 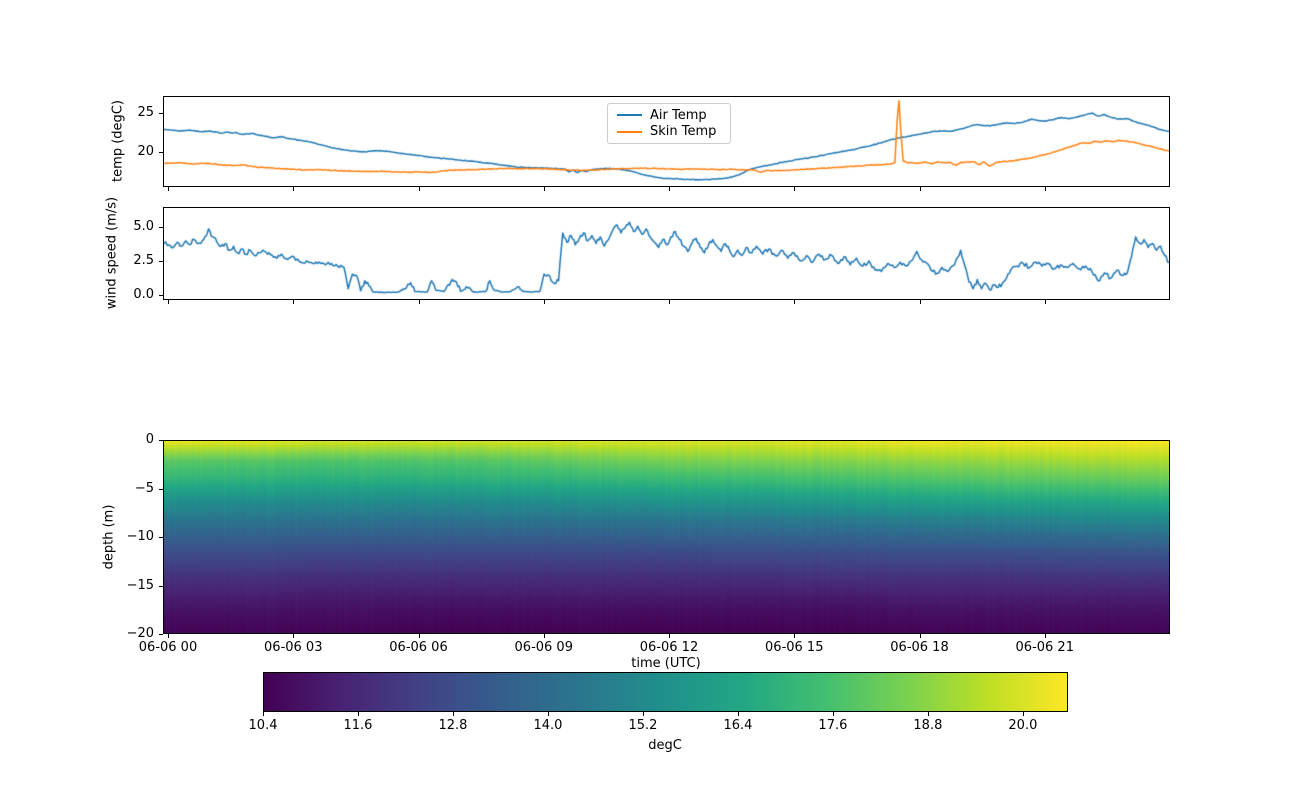 What do you see at coordinates (418, 647) in the screenshot?
I see `x-tick-label: 06-06 06` at bounding box center [418, 647].